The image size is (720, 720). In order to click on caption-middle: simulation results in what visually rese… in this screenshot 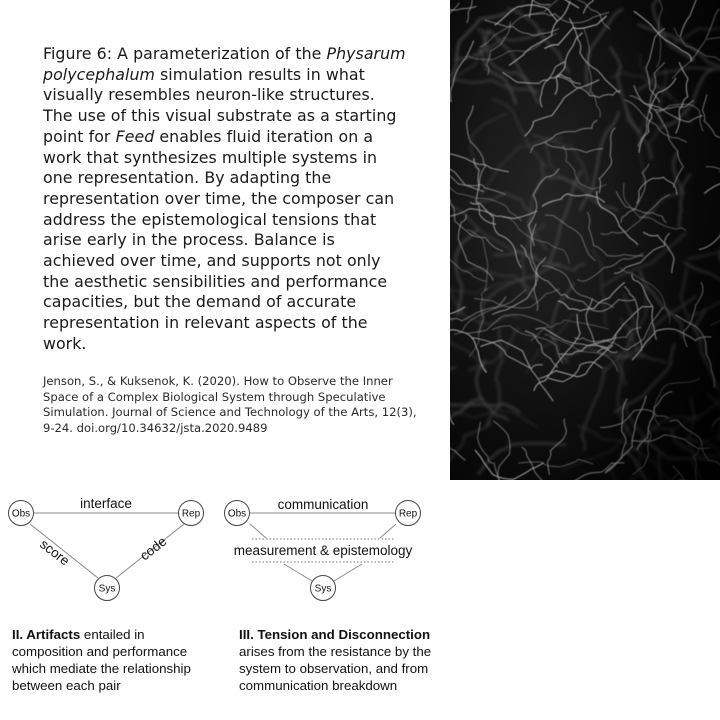, I will do `click(222, 105)`.